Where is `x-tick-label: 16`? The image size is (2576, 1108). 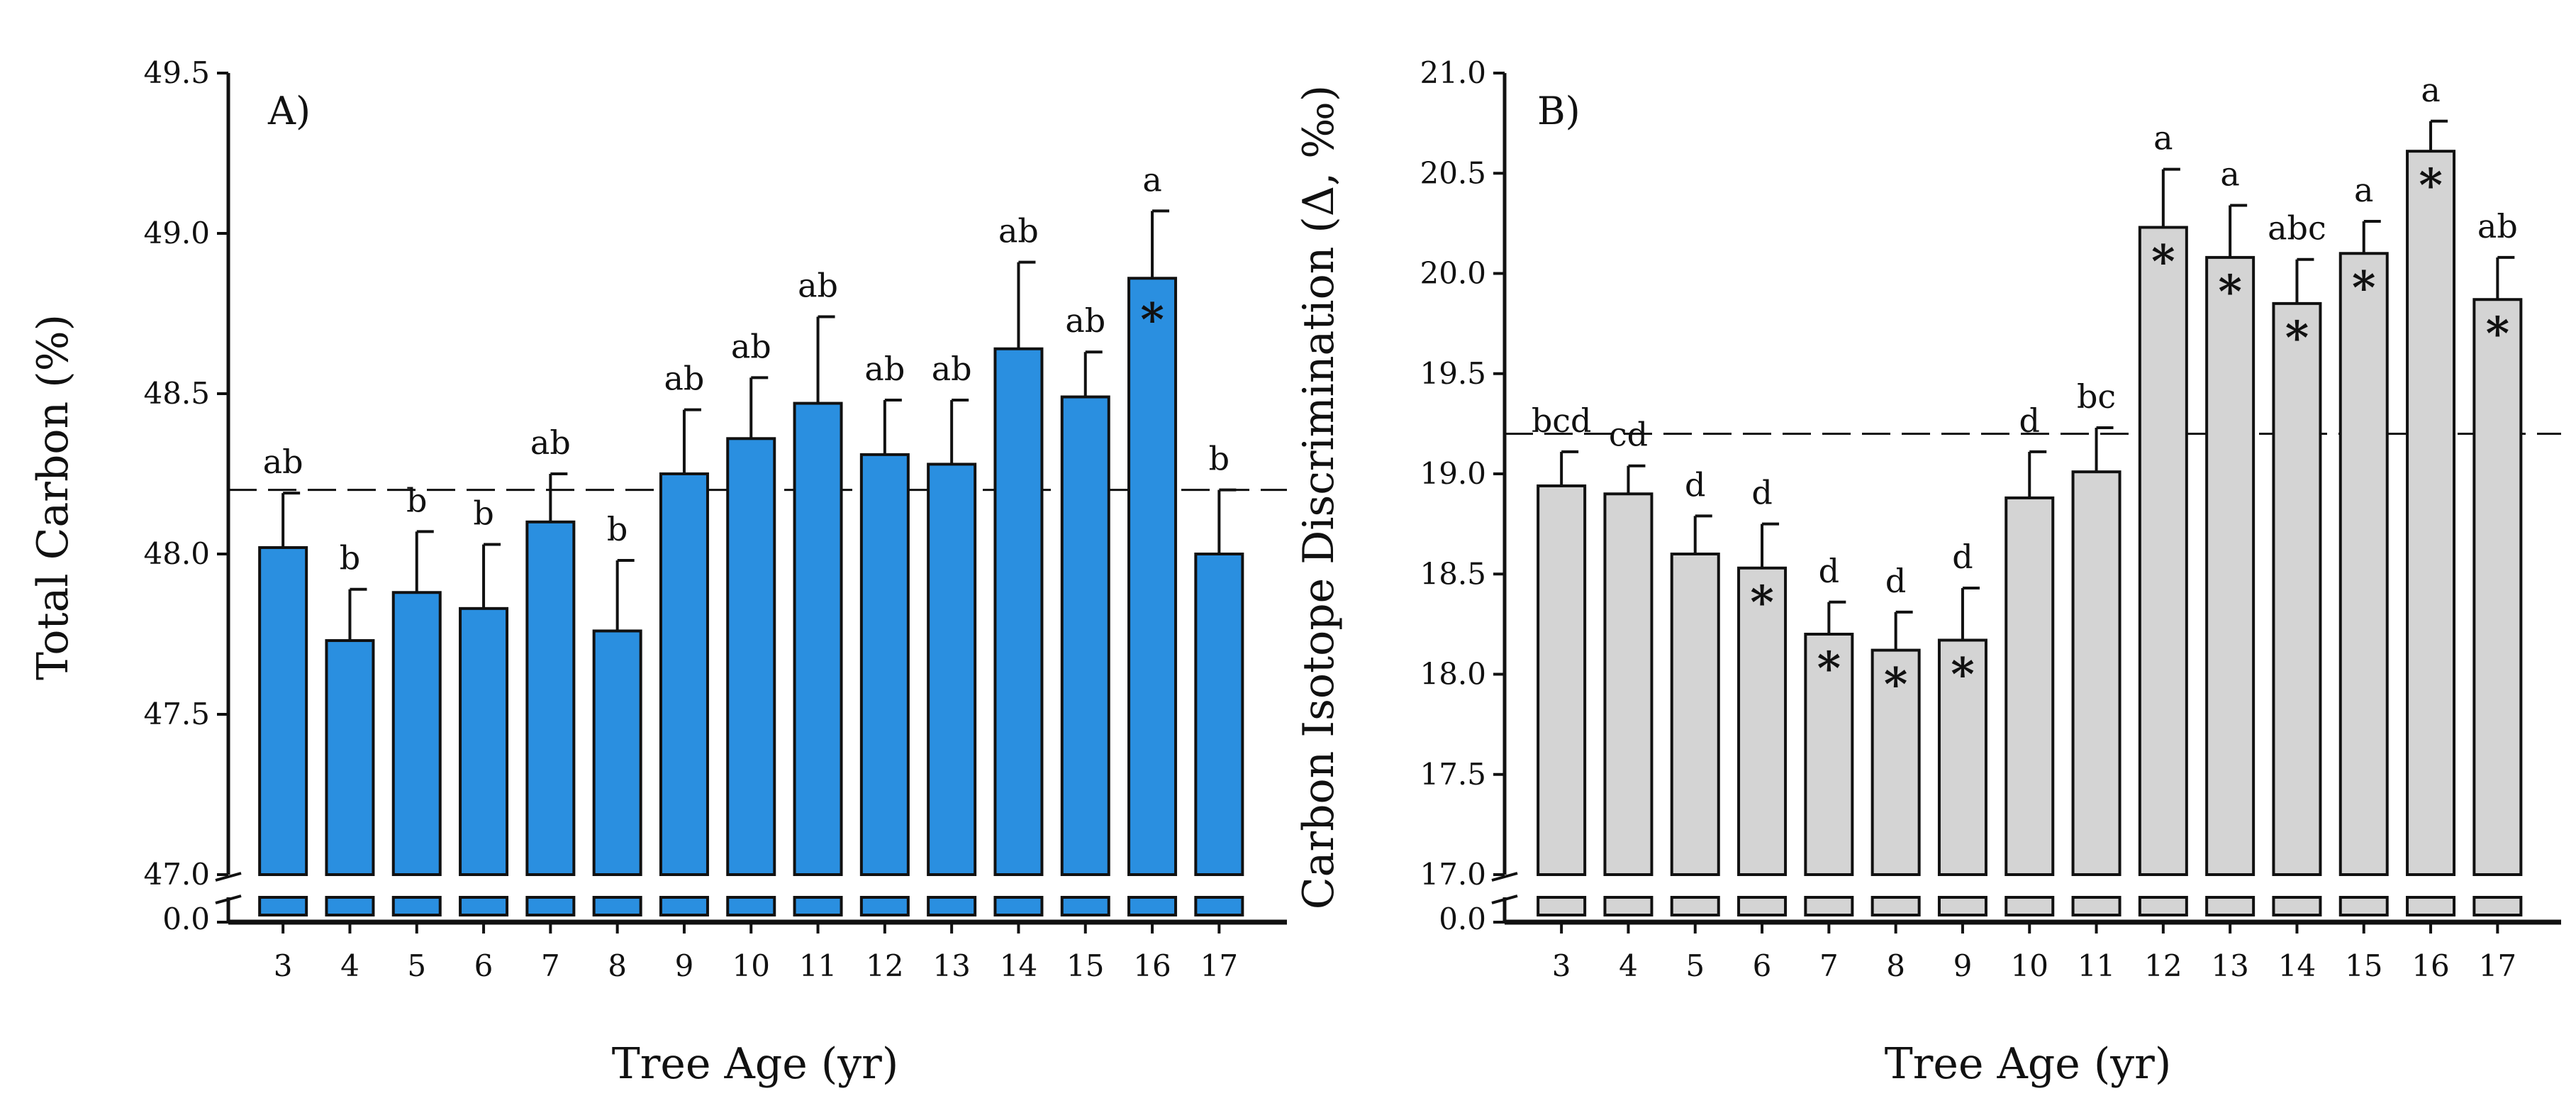
x-tick-label: 16 is located at coordinates (2430, 965).